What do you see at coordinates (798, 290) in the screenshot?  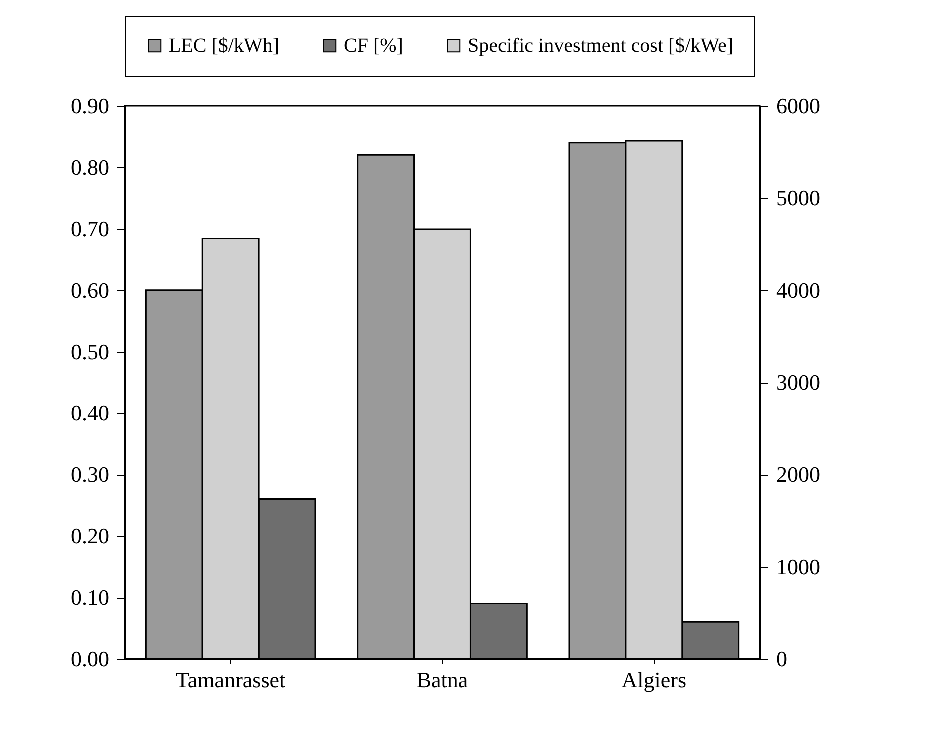 I see `y2-tick-label: 4000` at bounding box center [798, 290].